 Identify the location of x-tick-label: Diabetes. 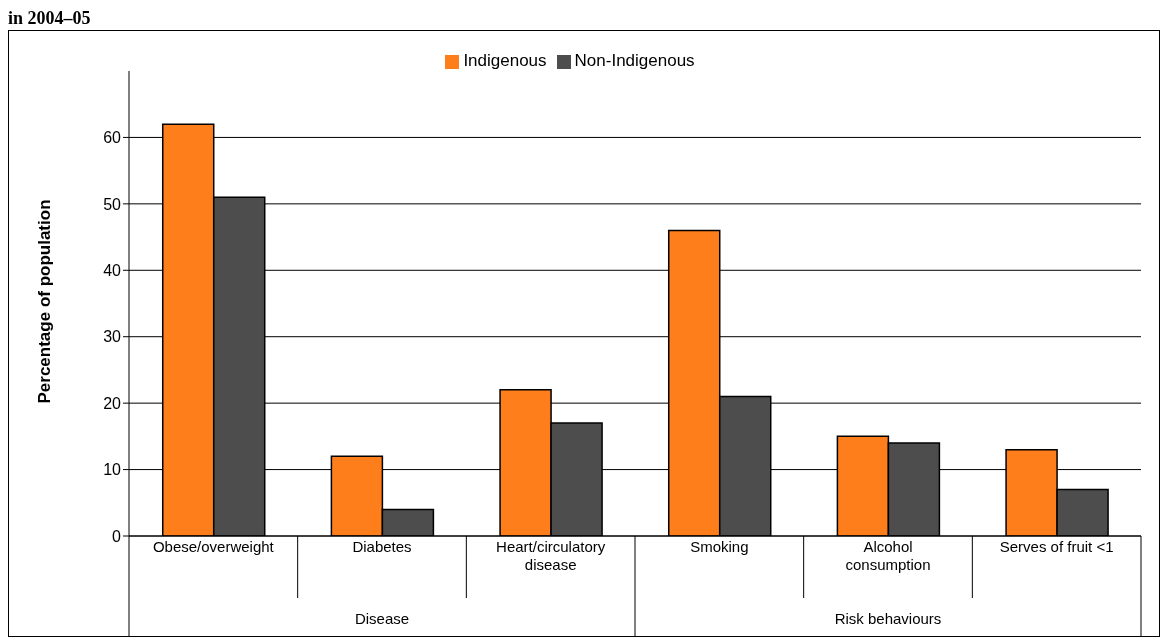
(382, 546).